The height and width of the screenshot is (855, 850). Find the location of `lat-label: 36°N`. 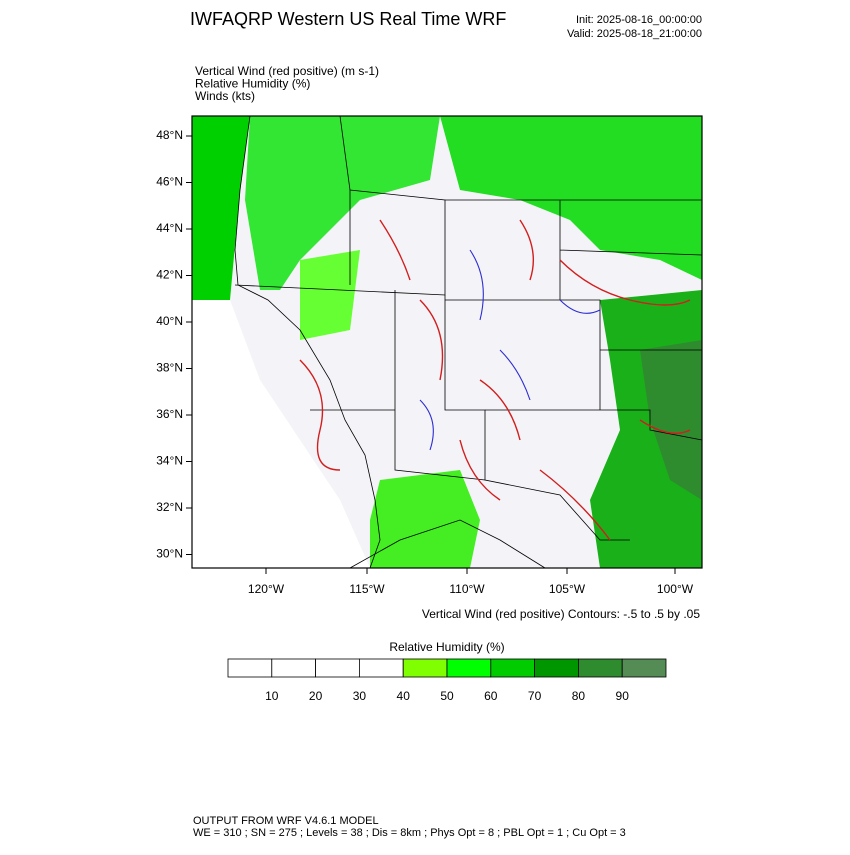

lat-label: 36°N is located at coordinates (169, 414).